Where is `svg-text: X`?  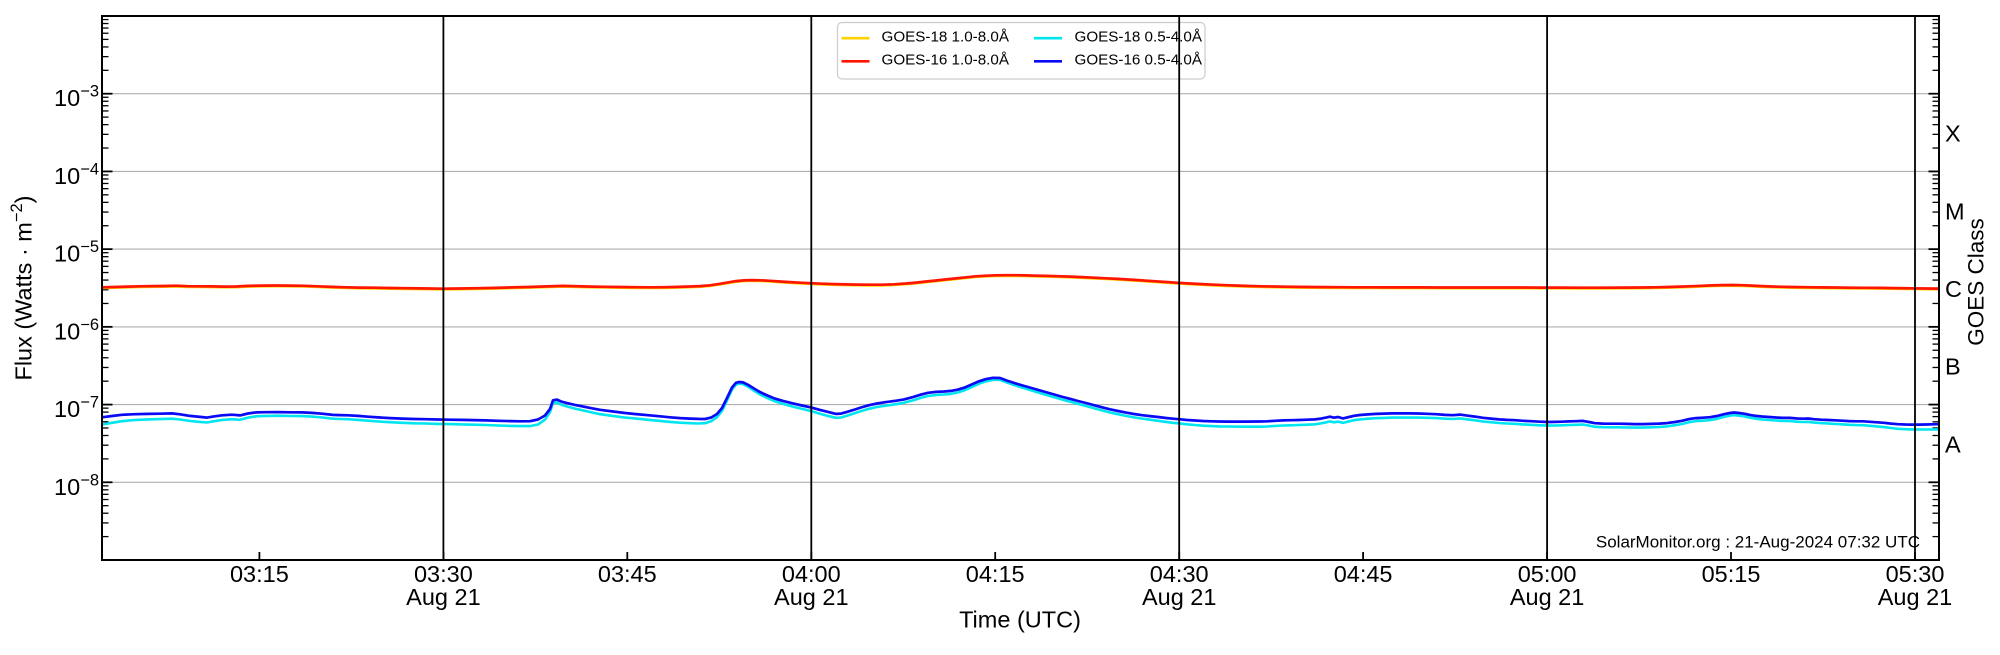 svg-text: X is located at coordinates (1953, 134).